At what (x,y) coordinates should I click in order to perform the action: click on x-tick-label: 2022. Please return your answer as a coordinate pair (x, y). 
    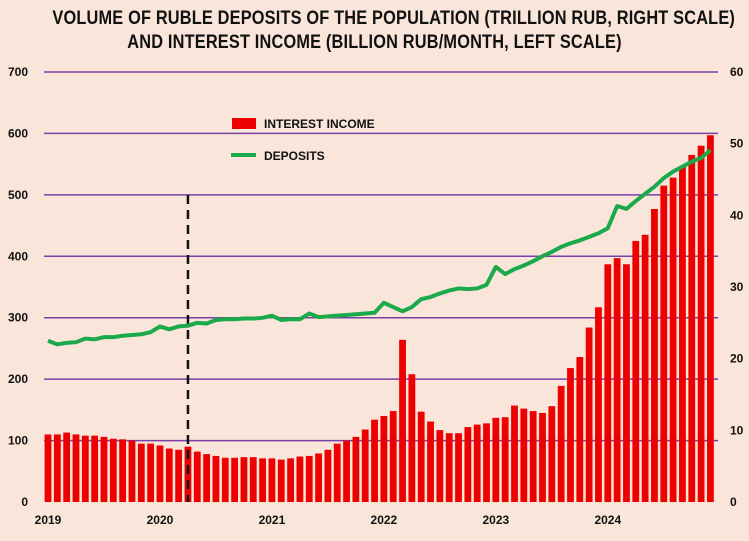
    Looking at the image, I should click on (384, 520).